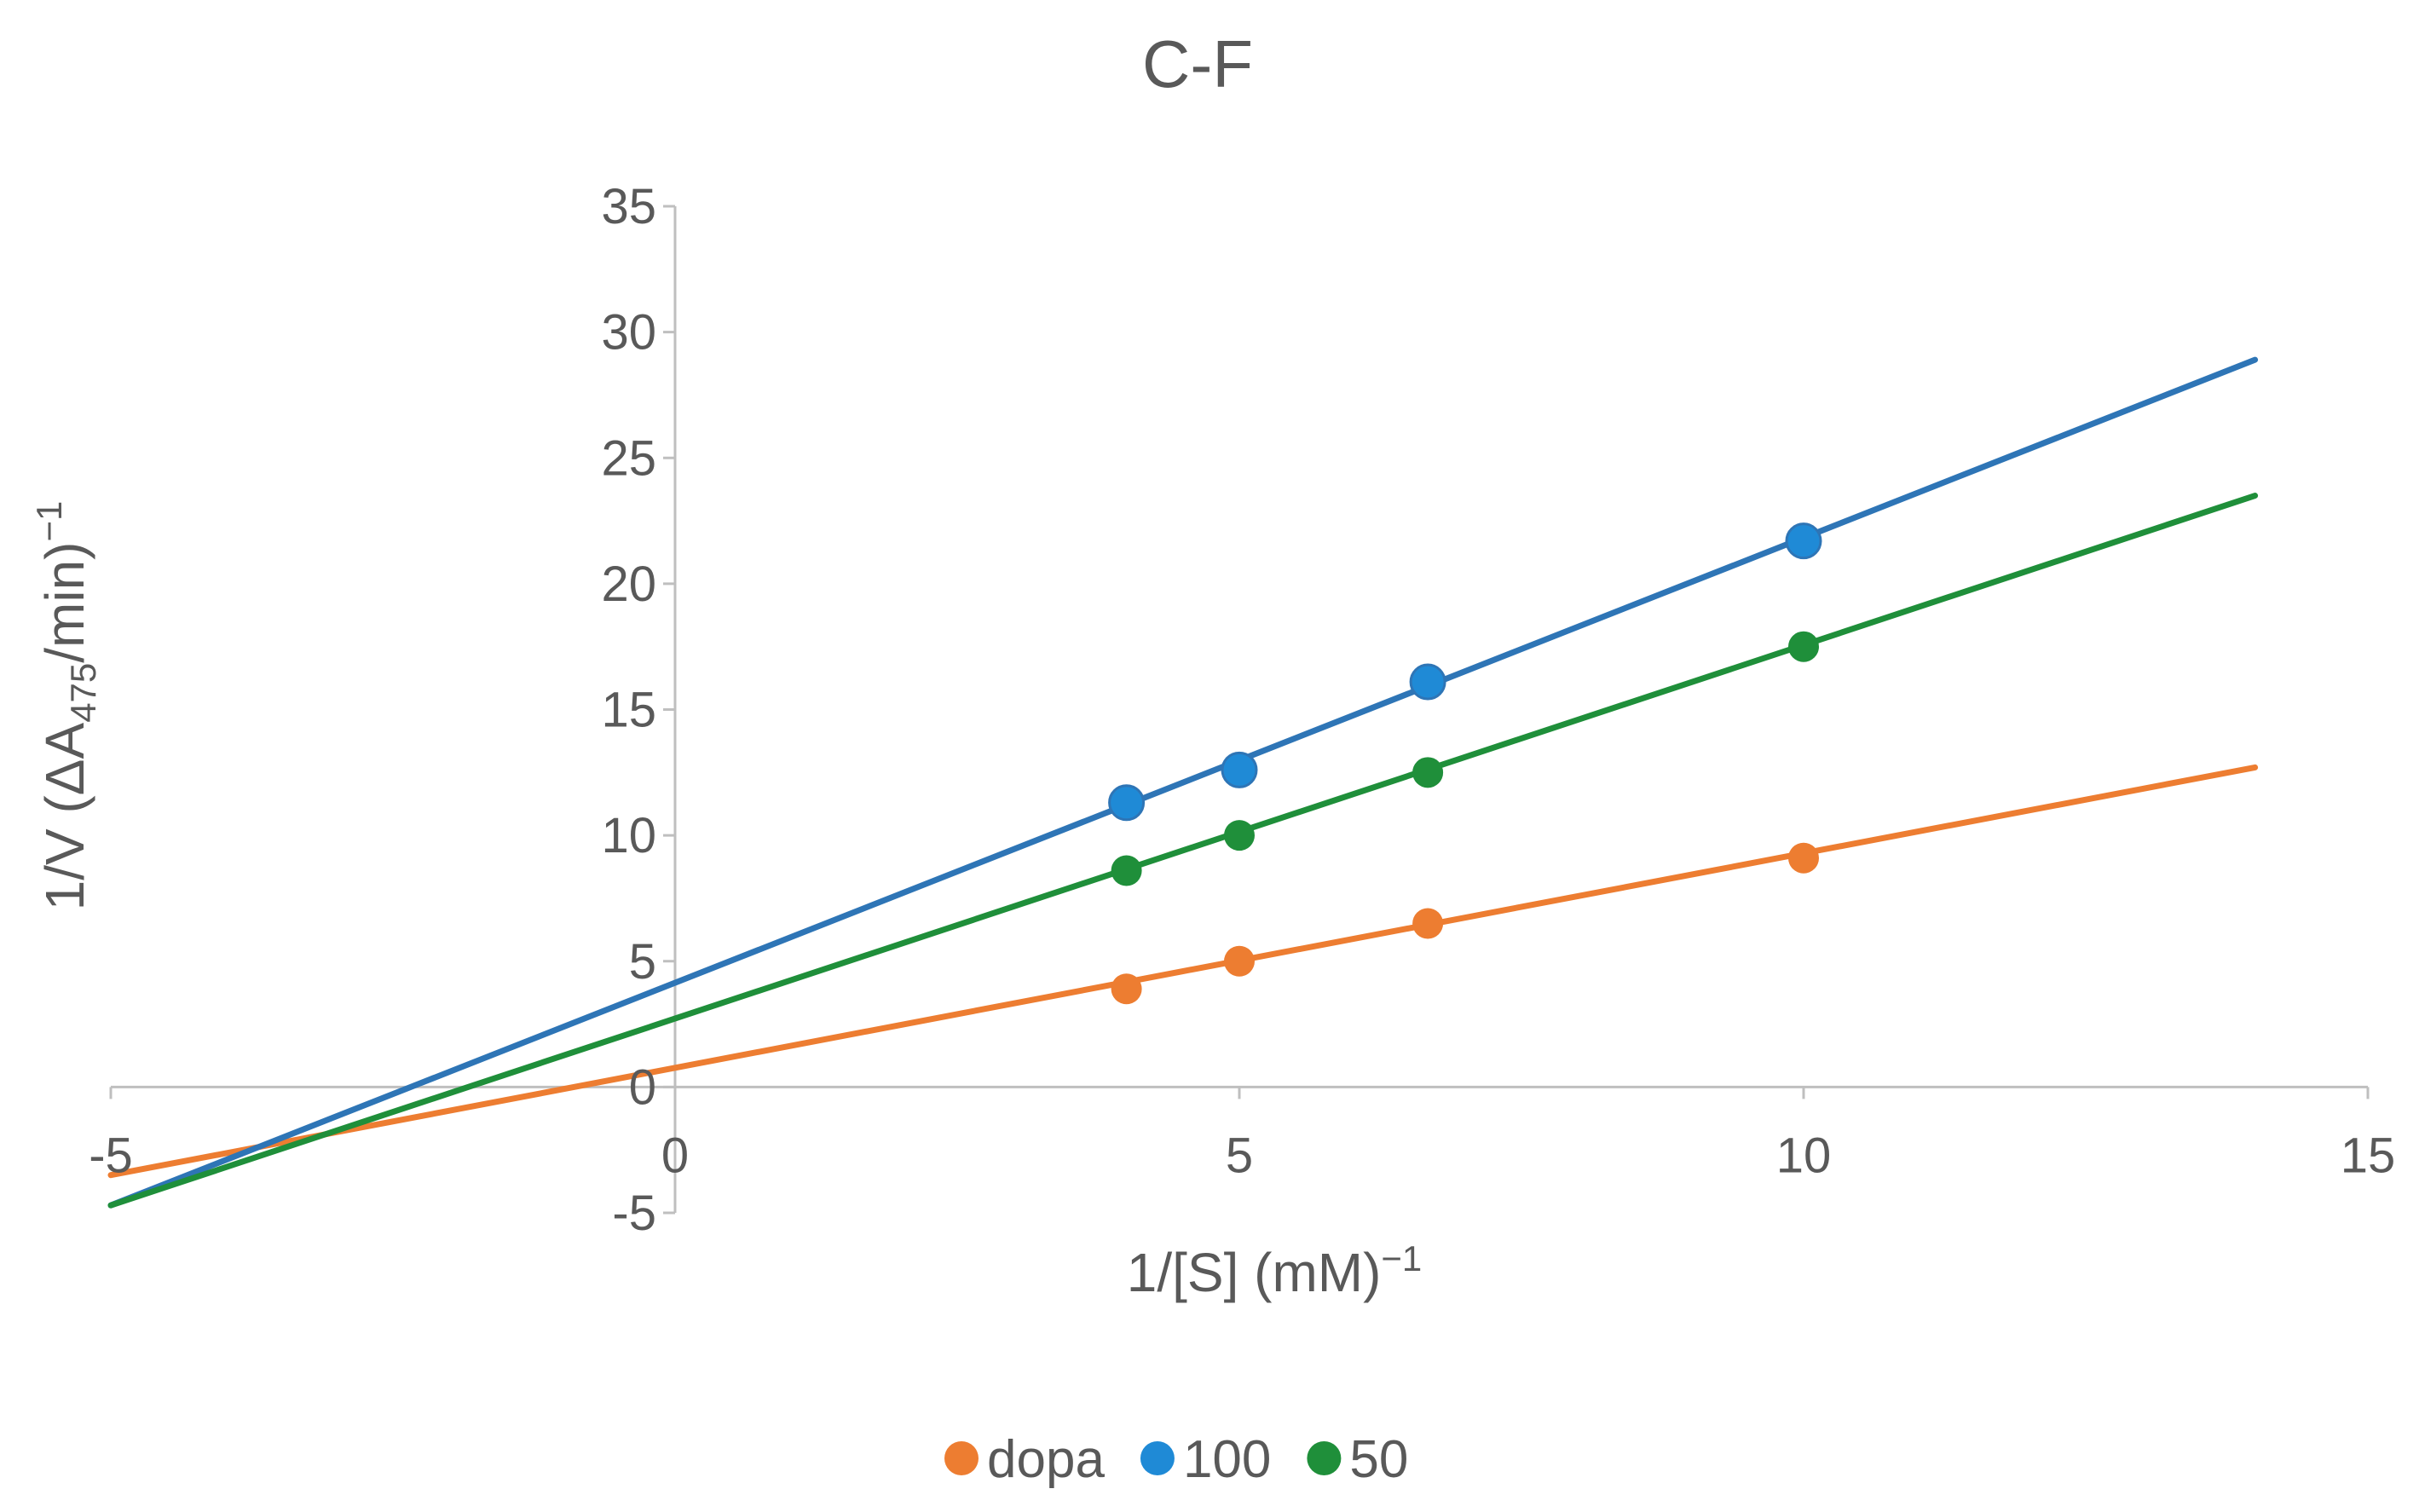  I want to click on y-axis-label-pre: 1/V (ΔA, so click(64, 816).